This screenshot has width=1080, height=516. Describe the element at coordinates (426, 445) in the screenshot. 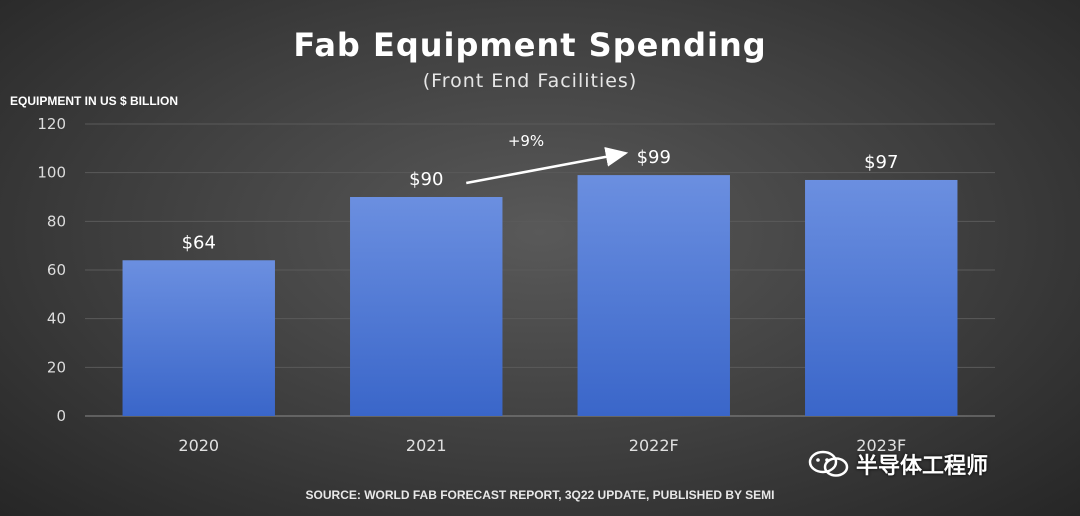

I see `x-tick-label: 2021` at that location.